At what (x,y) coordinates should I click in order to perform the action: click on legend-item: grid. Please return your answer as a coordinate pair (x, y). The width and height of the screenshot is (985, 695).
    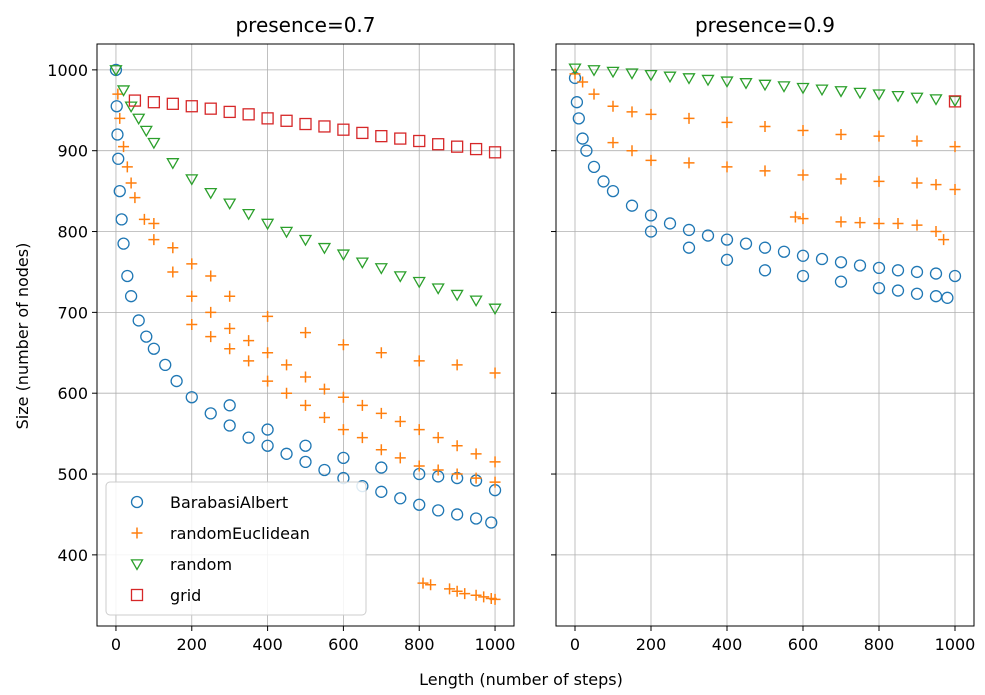
    Looking at the image, I should click on (165, 595).